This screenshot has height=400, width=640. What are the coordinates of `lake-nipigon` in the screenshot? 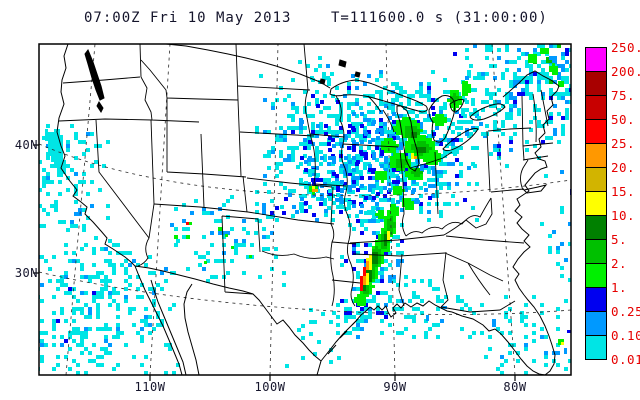 It's located at (340, 72).